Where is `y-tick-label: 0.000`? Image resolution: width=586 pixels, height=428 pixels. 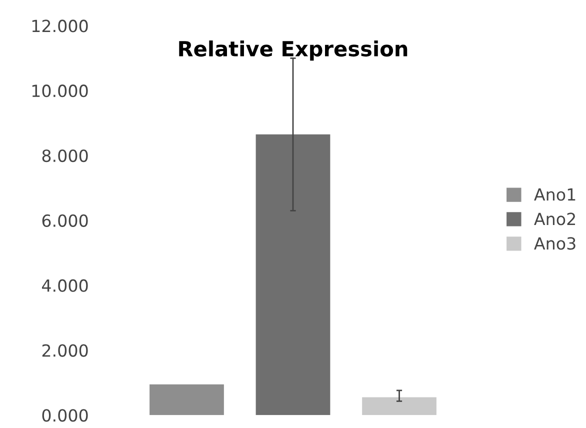 y-tick-label: 0.000 is located at coordinates (65, 415).